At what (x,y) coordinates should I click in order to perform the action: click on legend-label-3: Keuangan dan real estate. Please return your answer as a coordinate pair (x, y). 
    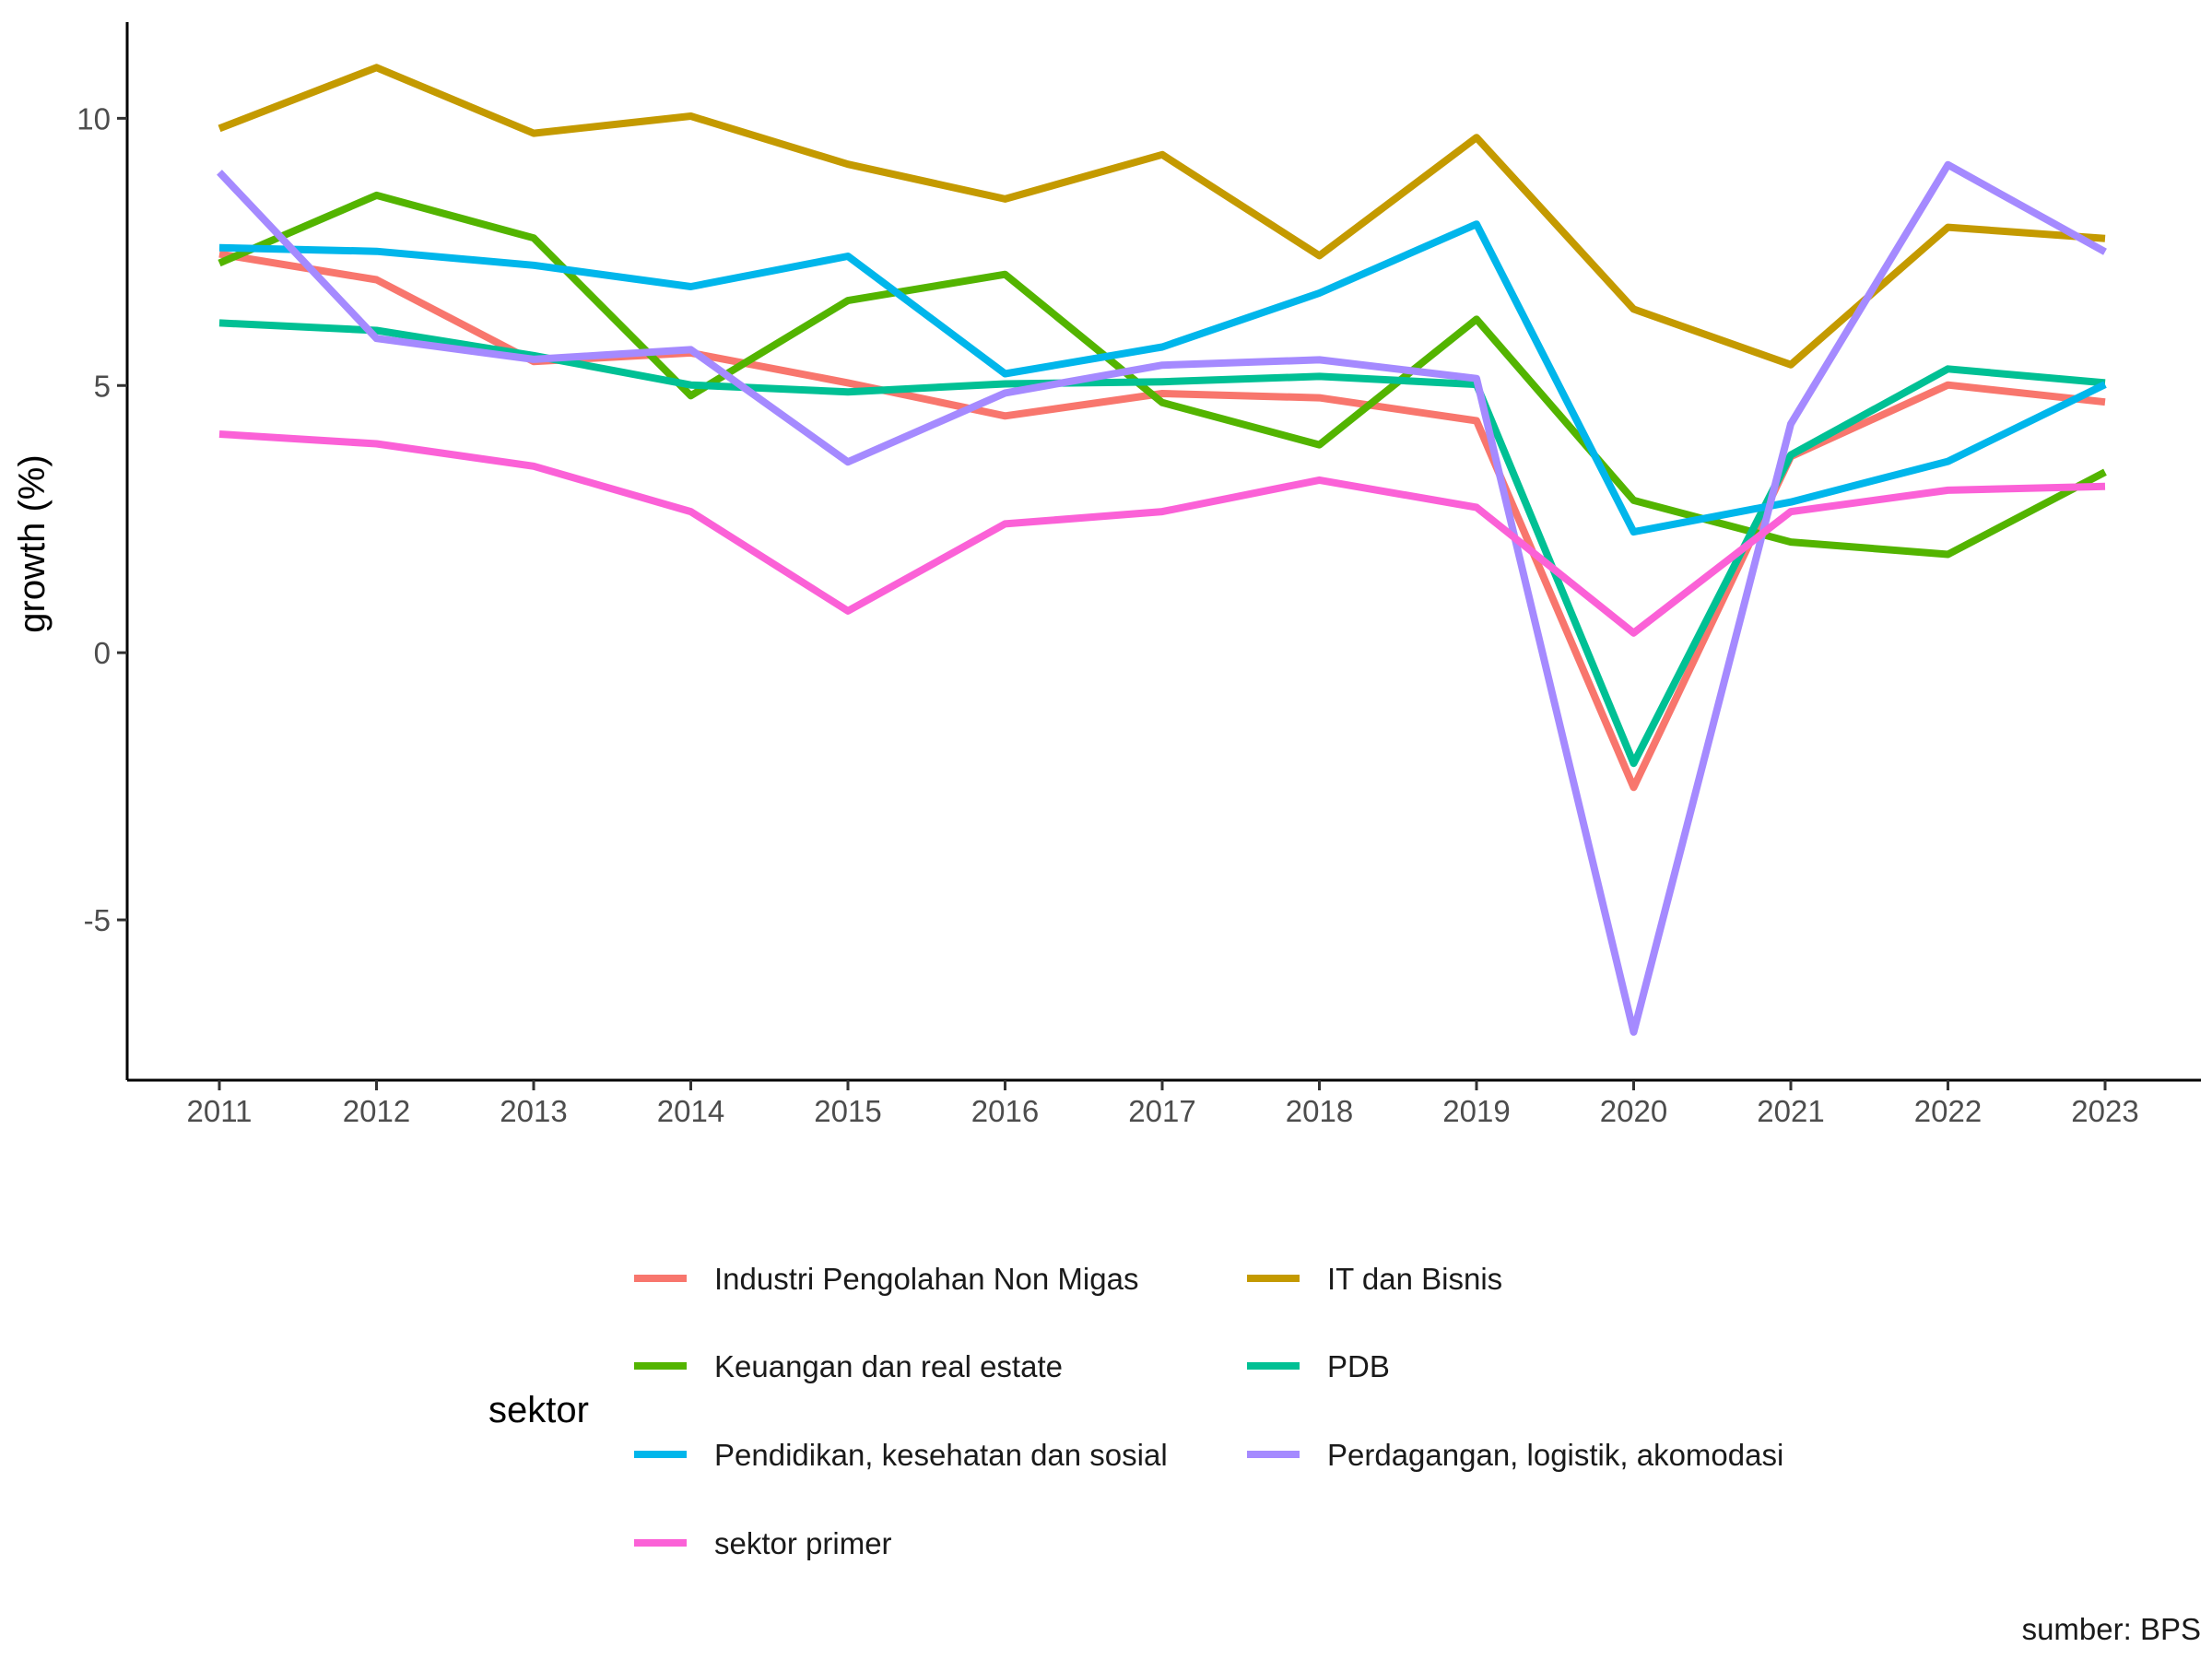
    Looking at the image, I should click on (888, 1366).